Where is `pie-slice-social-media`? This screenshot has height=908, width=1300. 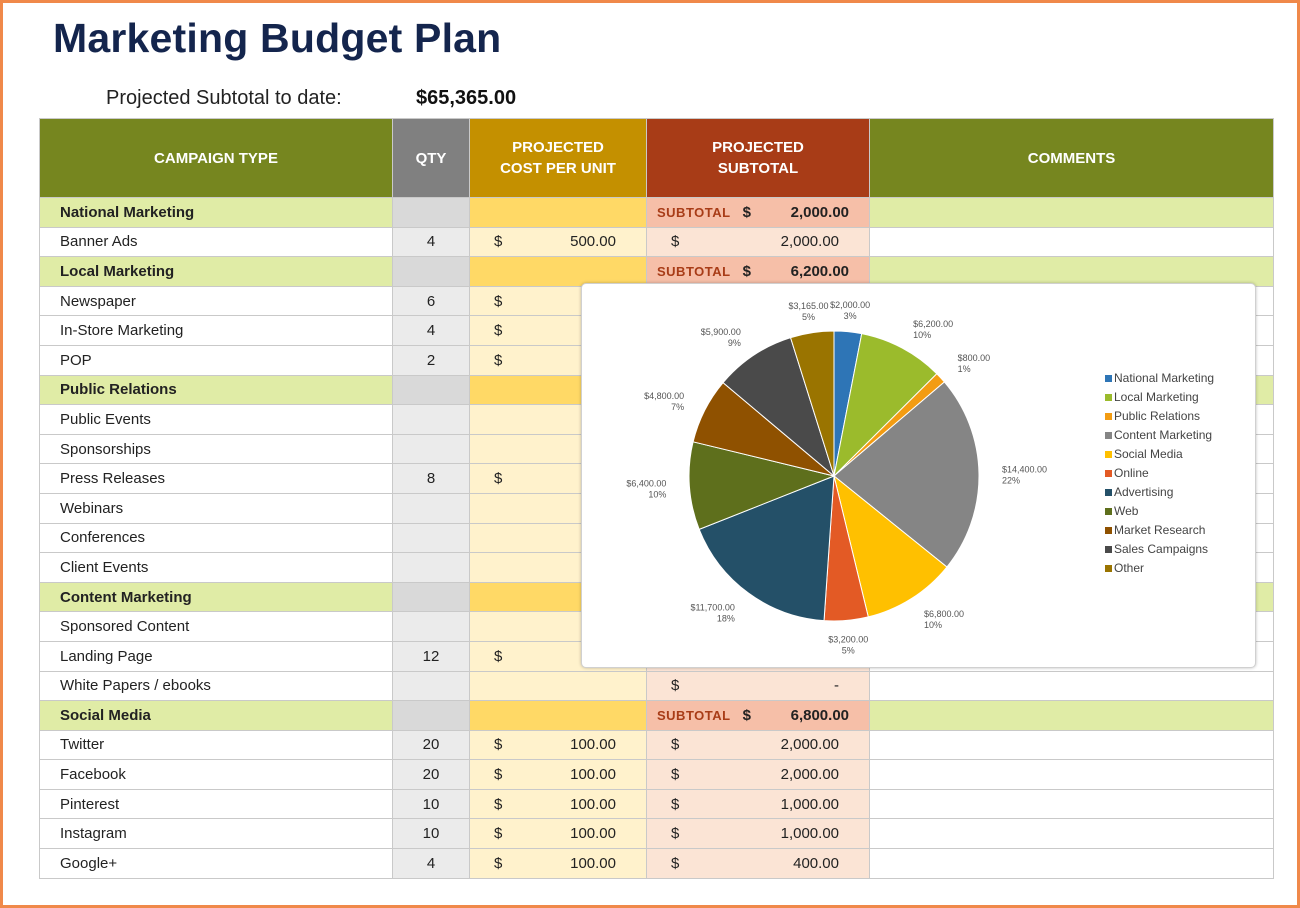 pie-slice-social-media is located at coordinates (890, 546).